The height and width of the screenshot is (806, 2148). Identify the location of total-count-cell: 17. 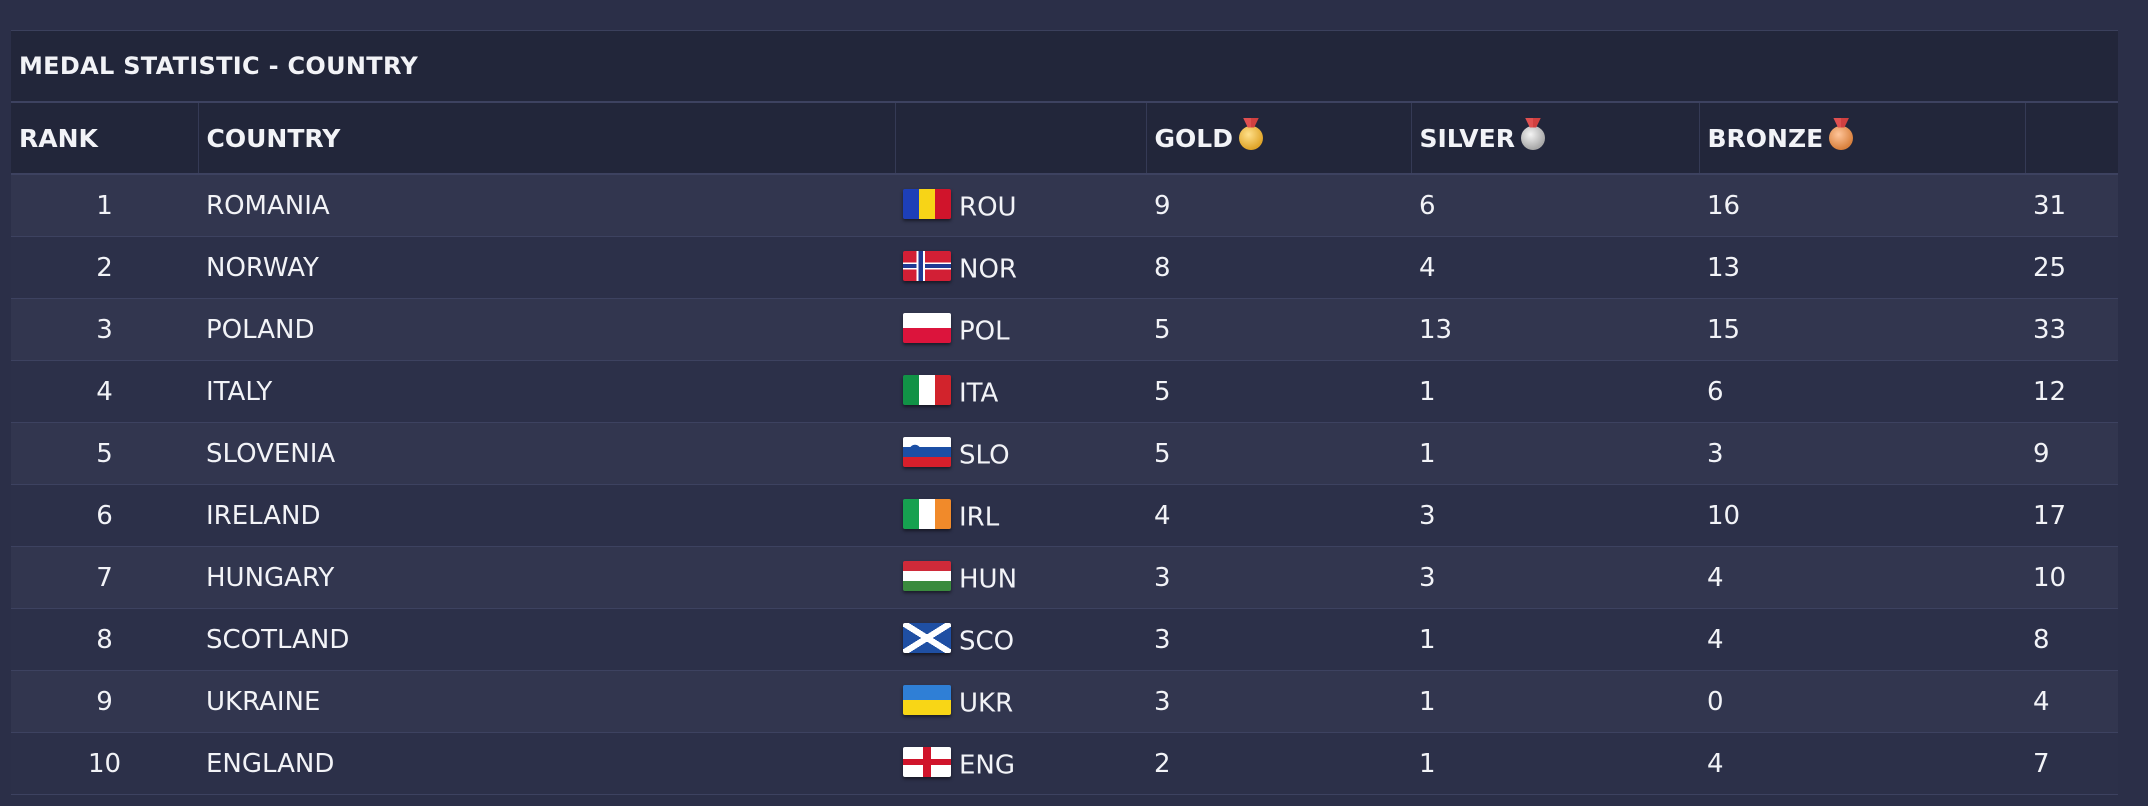
(2071, 515).